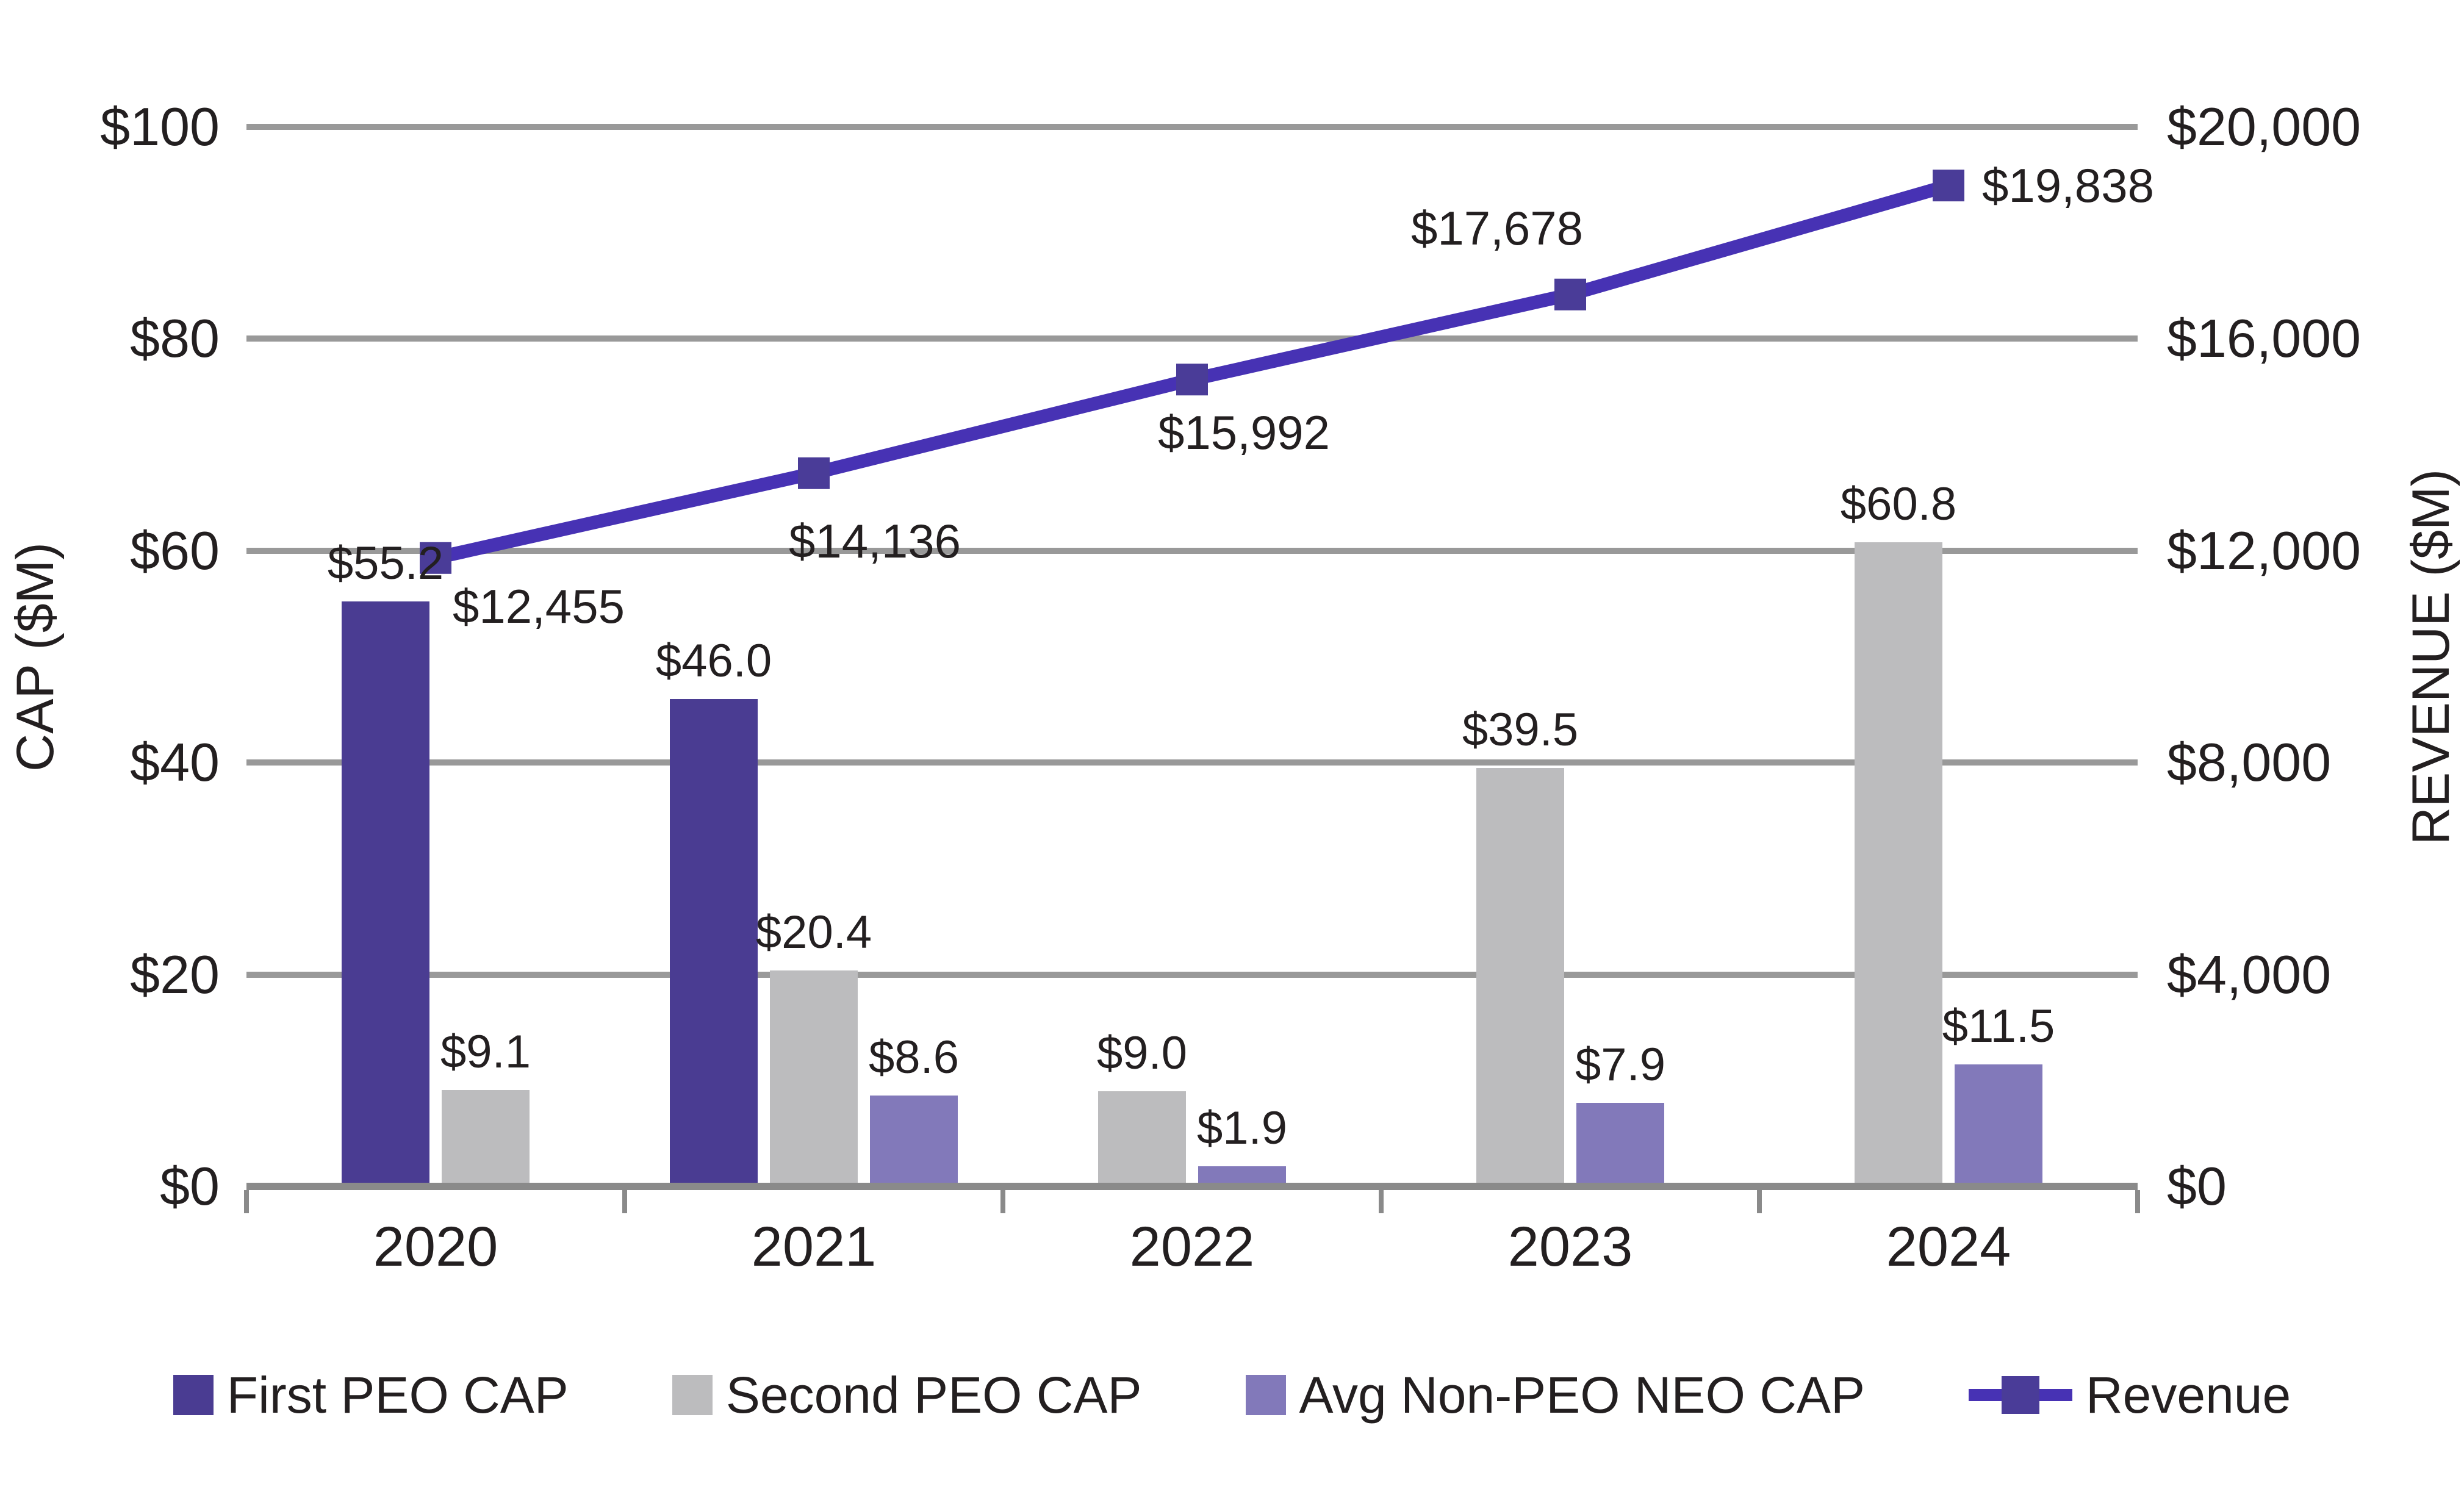 The height and width of the screenshot is (1492, 2464). I want to click on bar-second-peo-cap-2022, so click(1142, 1138).